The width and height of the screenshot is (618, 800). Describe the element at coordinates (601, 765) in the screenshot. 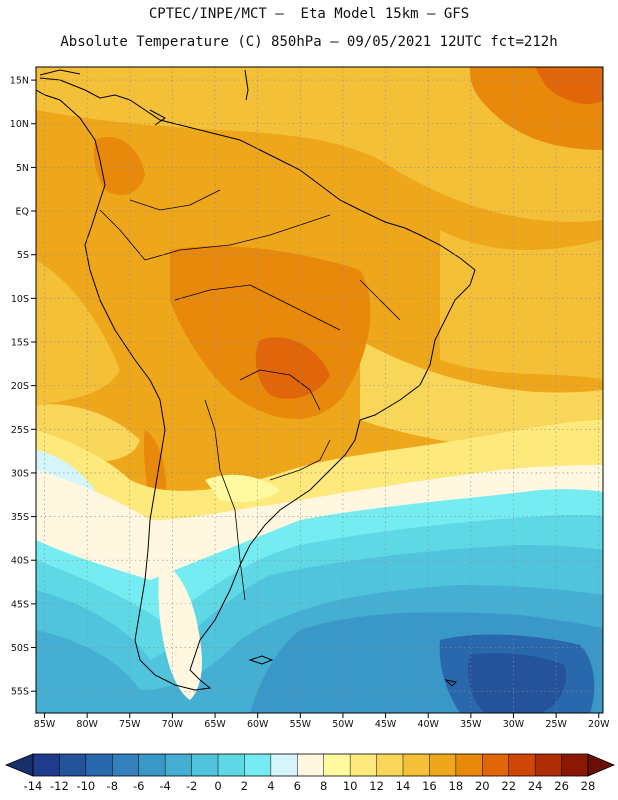

I see `colorbar-over-triangle` at that location.